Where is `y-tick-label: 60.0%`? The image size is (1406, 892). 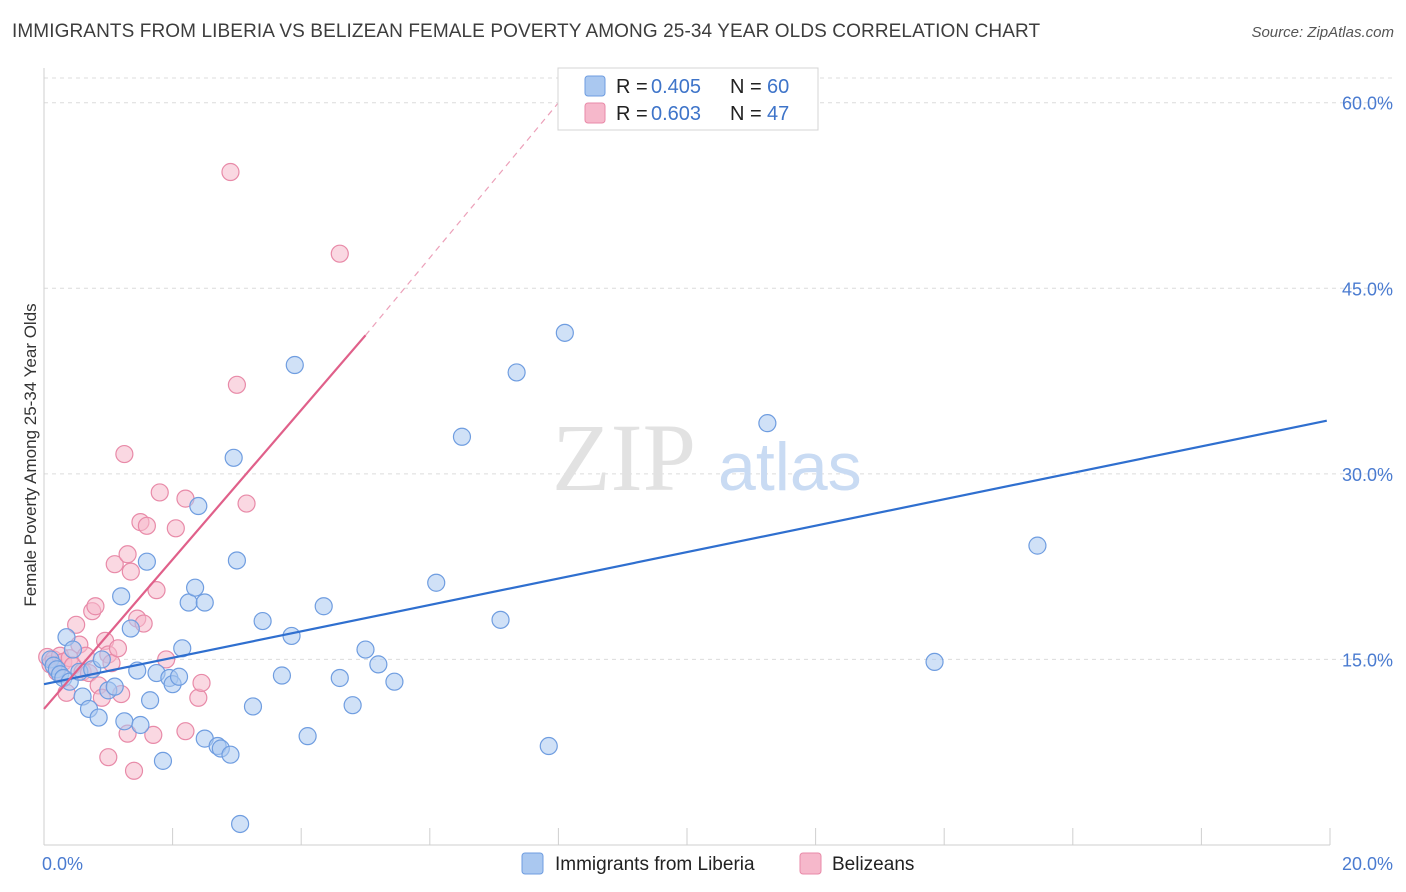 y-tick-label: 60.0% is located at coordinates (1367, 104).